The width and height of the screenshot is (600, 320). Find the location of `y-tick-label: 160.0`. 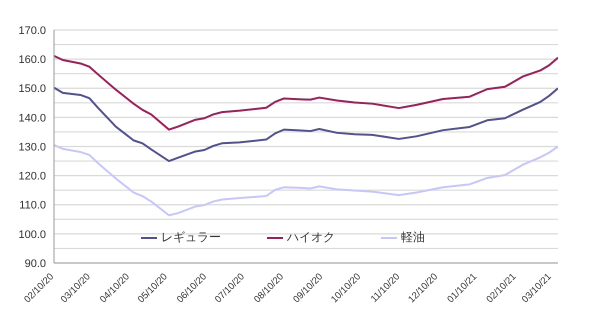

y-tick-label: 160.0 is located at coordinates (32, 60).